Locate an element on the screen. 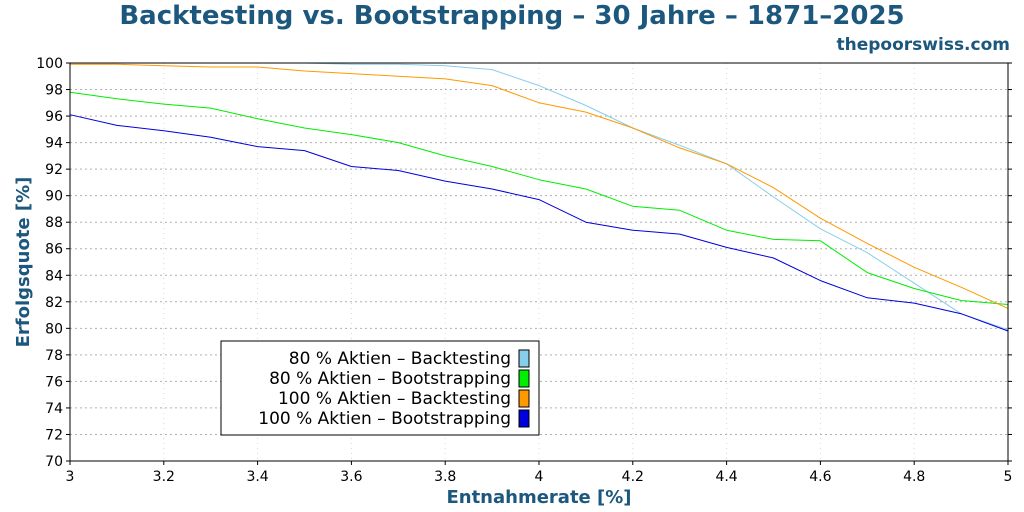 This screenshot has width=1024, height=512. x-tick-label: 3.6 is located at coordinates (351, 477).